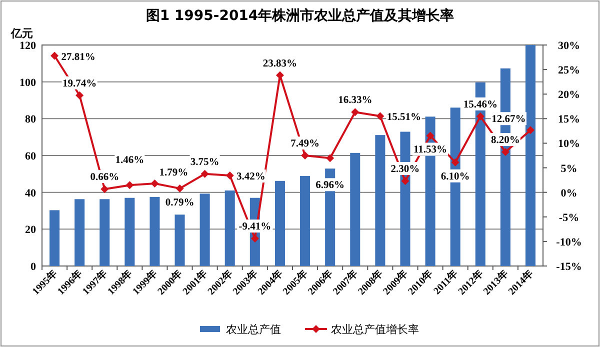 The height and width of the screenshot is (347, 600). Describe the element at coordinates (405, 170) in the screenshot. I see `data-label: 2.30%` at that location.